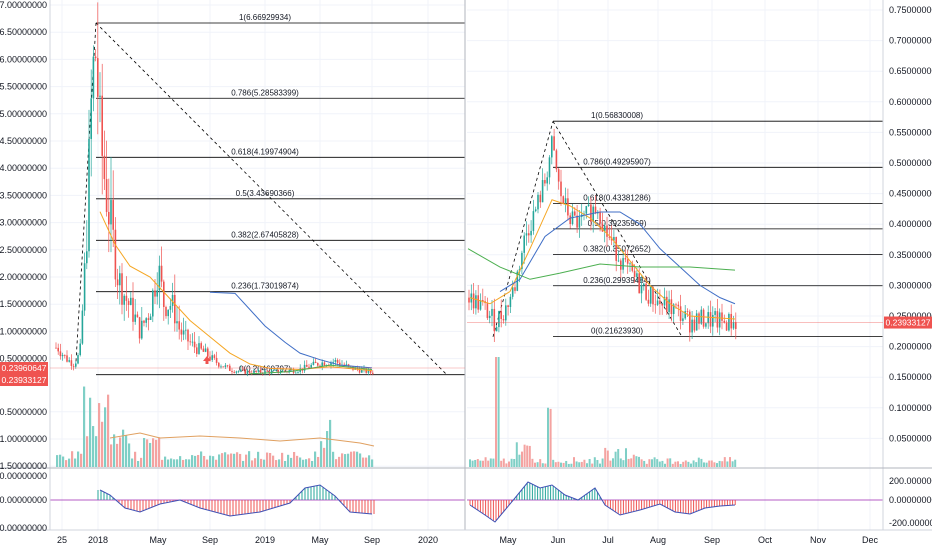 This screenshot has width=932, height=555. I want to click on right-y-tick: 0.35000000, so click(910, 255).